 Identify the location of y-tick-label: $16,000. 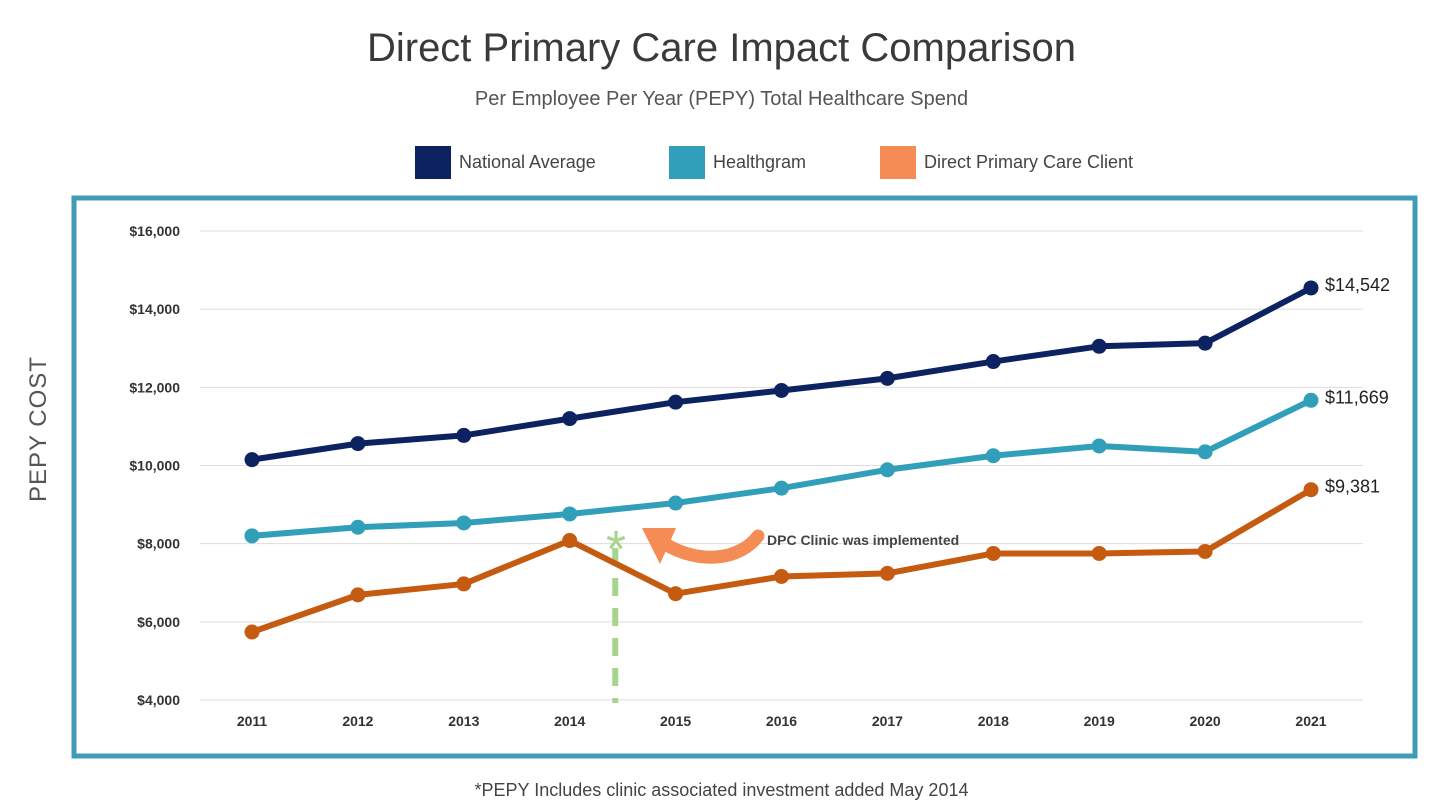
(154, 231).